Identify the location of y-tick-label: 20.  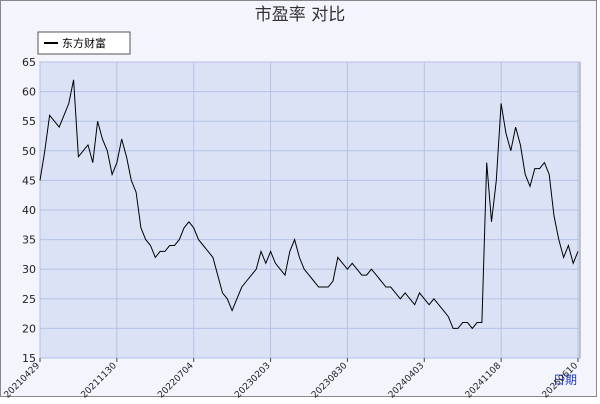
(29, 328).